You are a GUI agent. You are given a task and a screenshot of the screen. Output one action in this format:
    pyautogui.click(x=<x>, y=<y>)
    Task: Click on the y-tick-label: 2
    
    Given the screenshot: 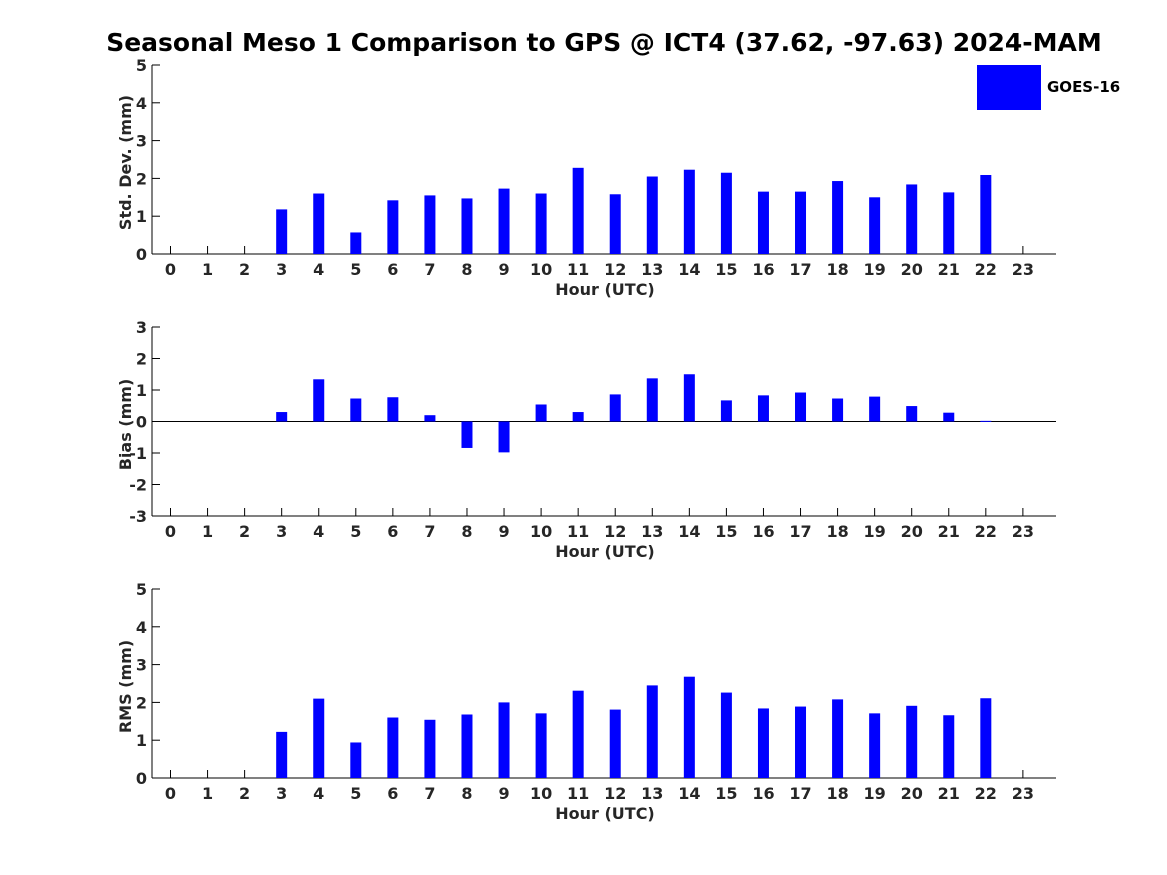 What is the action you would take?
    pyautogui.click(x=141, y=702)
    